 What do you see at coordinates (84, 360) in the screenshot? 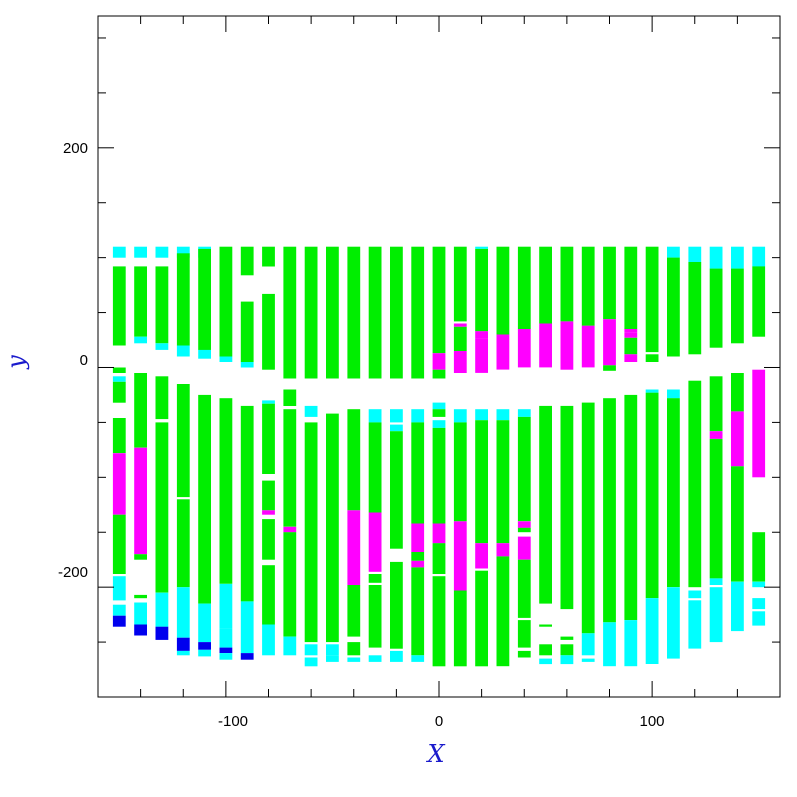
I see `y-tick-label: 0` at bounding box center [84, 360].